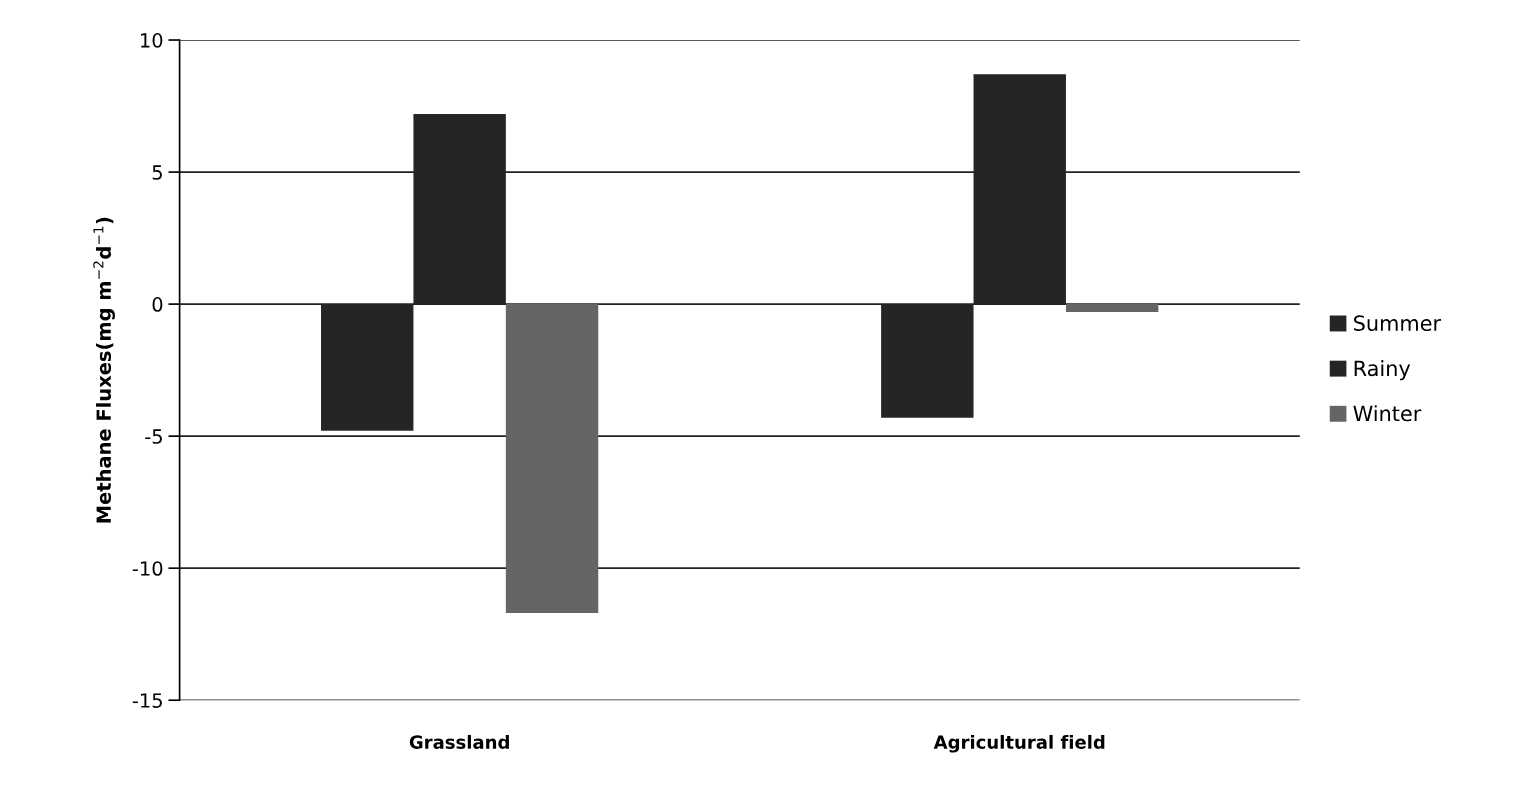 The width and height of the screenshot is (1522, 785). Describe the element at coordinates (459, 741) in the screenshot. I see `x-tick-label: Grassland` at that location.